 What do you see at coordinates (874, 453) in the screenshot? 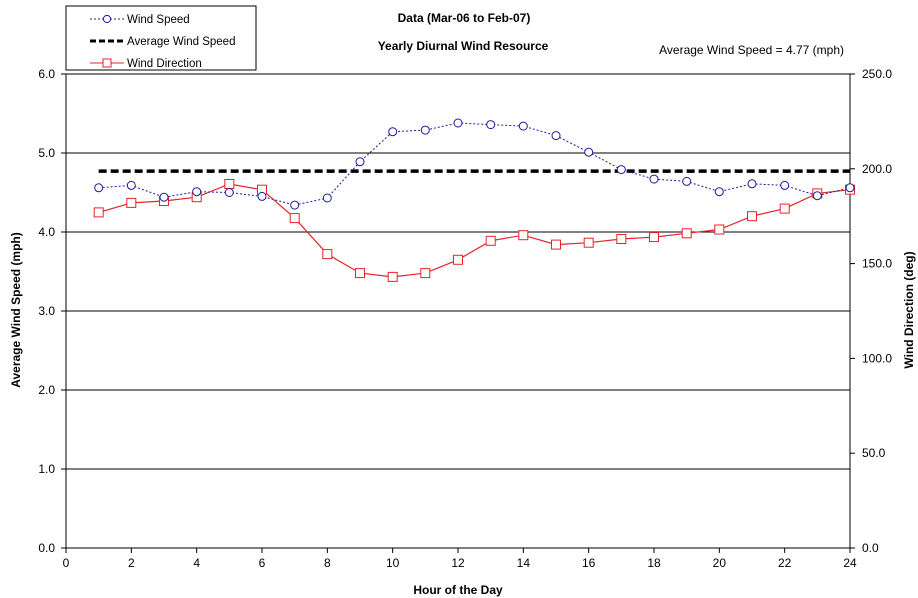
I see `y2-tick-label: 50.0` at bounding box center [874, 453].